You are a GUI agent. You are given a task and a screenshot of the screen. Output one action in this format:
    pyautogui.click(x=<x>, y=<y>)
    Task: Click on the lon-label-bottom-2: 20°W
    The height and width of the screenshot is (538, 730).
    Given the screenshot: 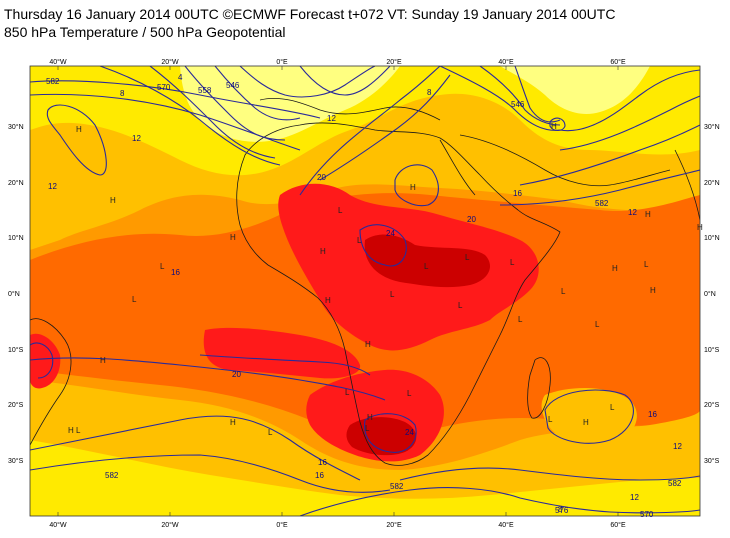 What is the action you would take?
    pyautogui.click(x=170, y=525)
    